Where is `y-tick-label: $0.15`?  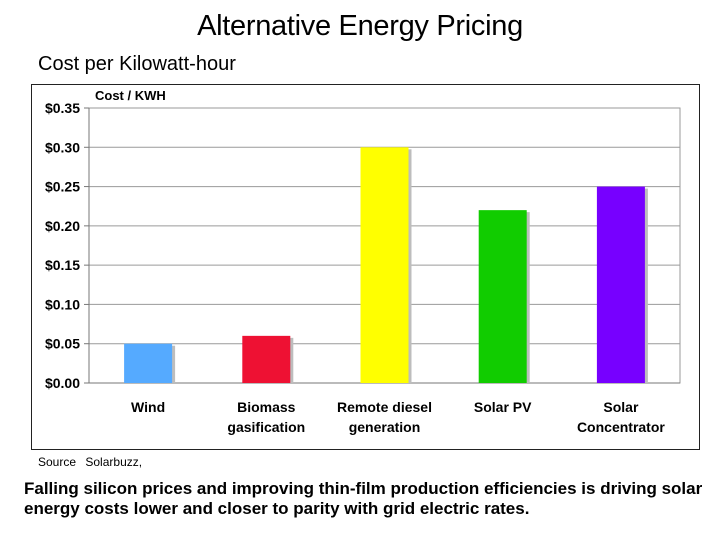
y-tick-label: $0.15 is located at coordinates (62, 265).